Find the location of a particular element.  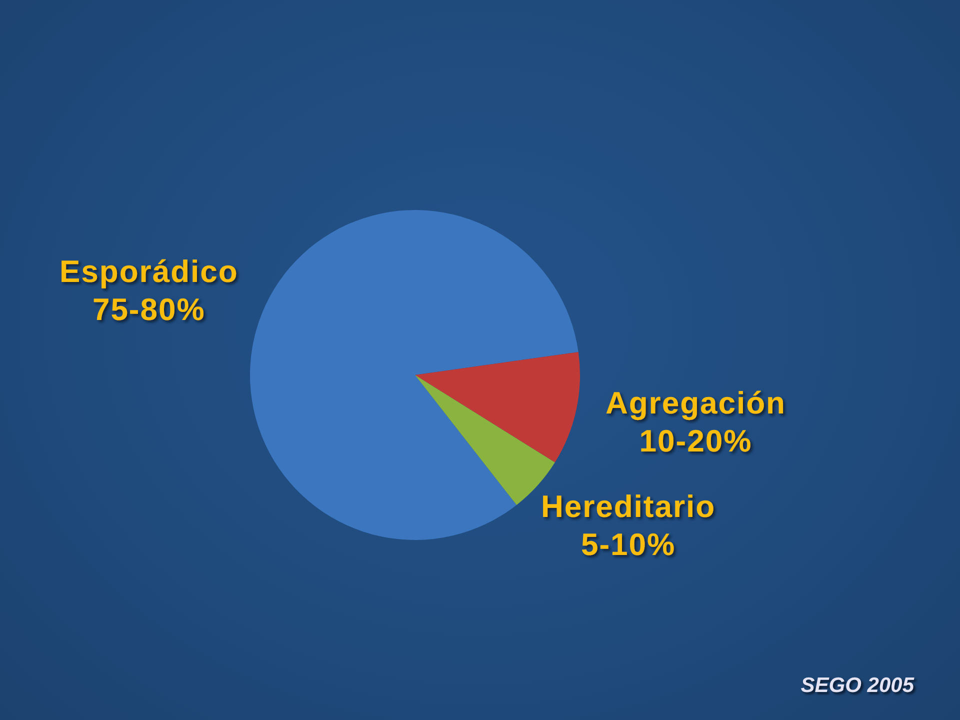

data-label: 10-20% is located at coordinates (695, 440).